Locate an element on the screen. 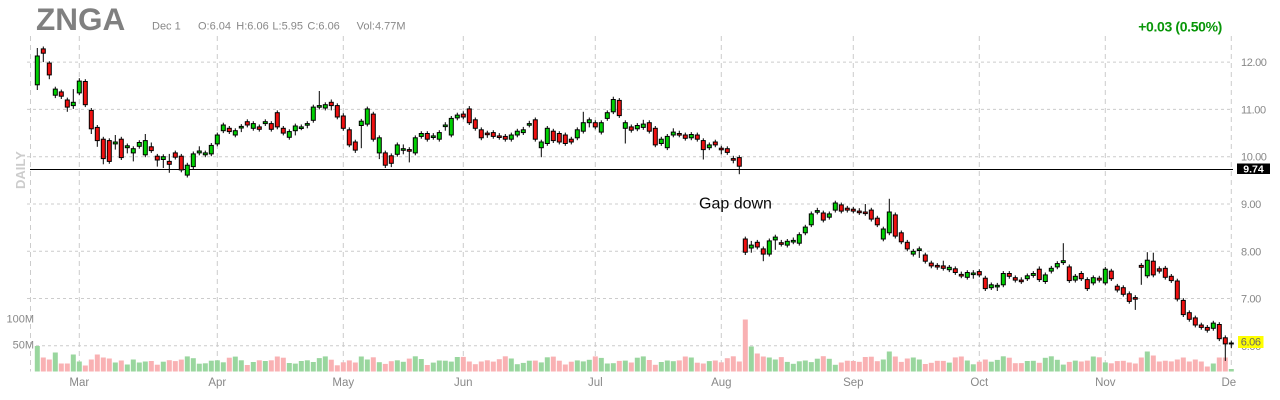 The width and height of the screenshot is (1280, 400). svg-text: 9.74 is located at coordinates (1253, 170).